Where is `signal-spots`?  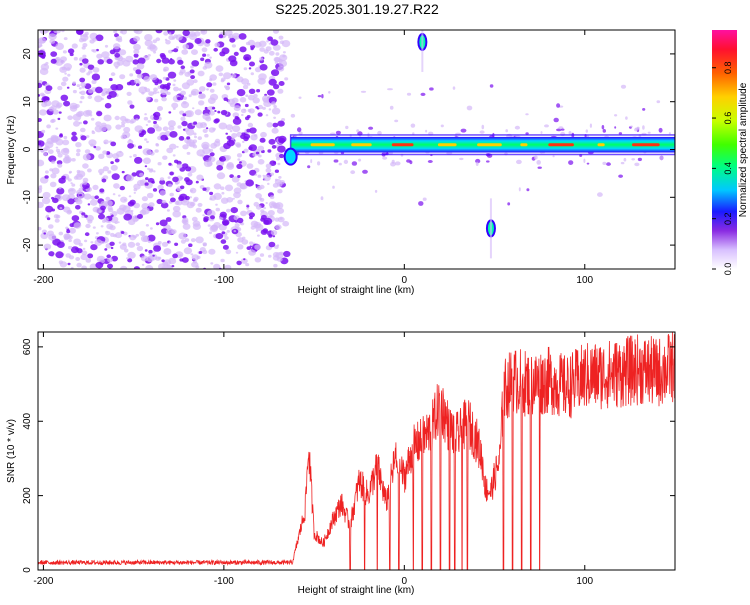 signal-spots is located at coordinates (456, 144).